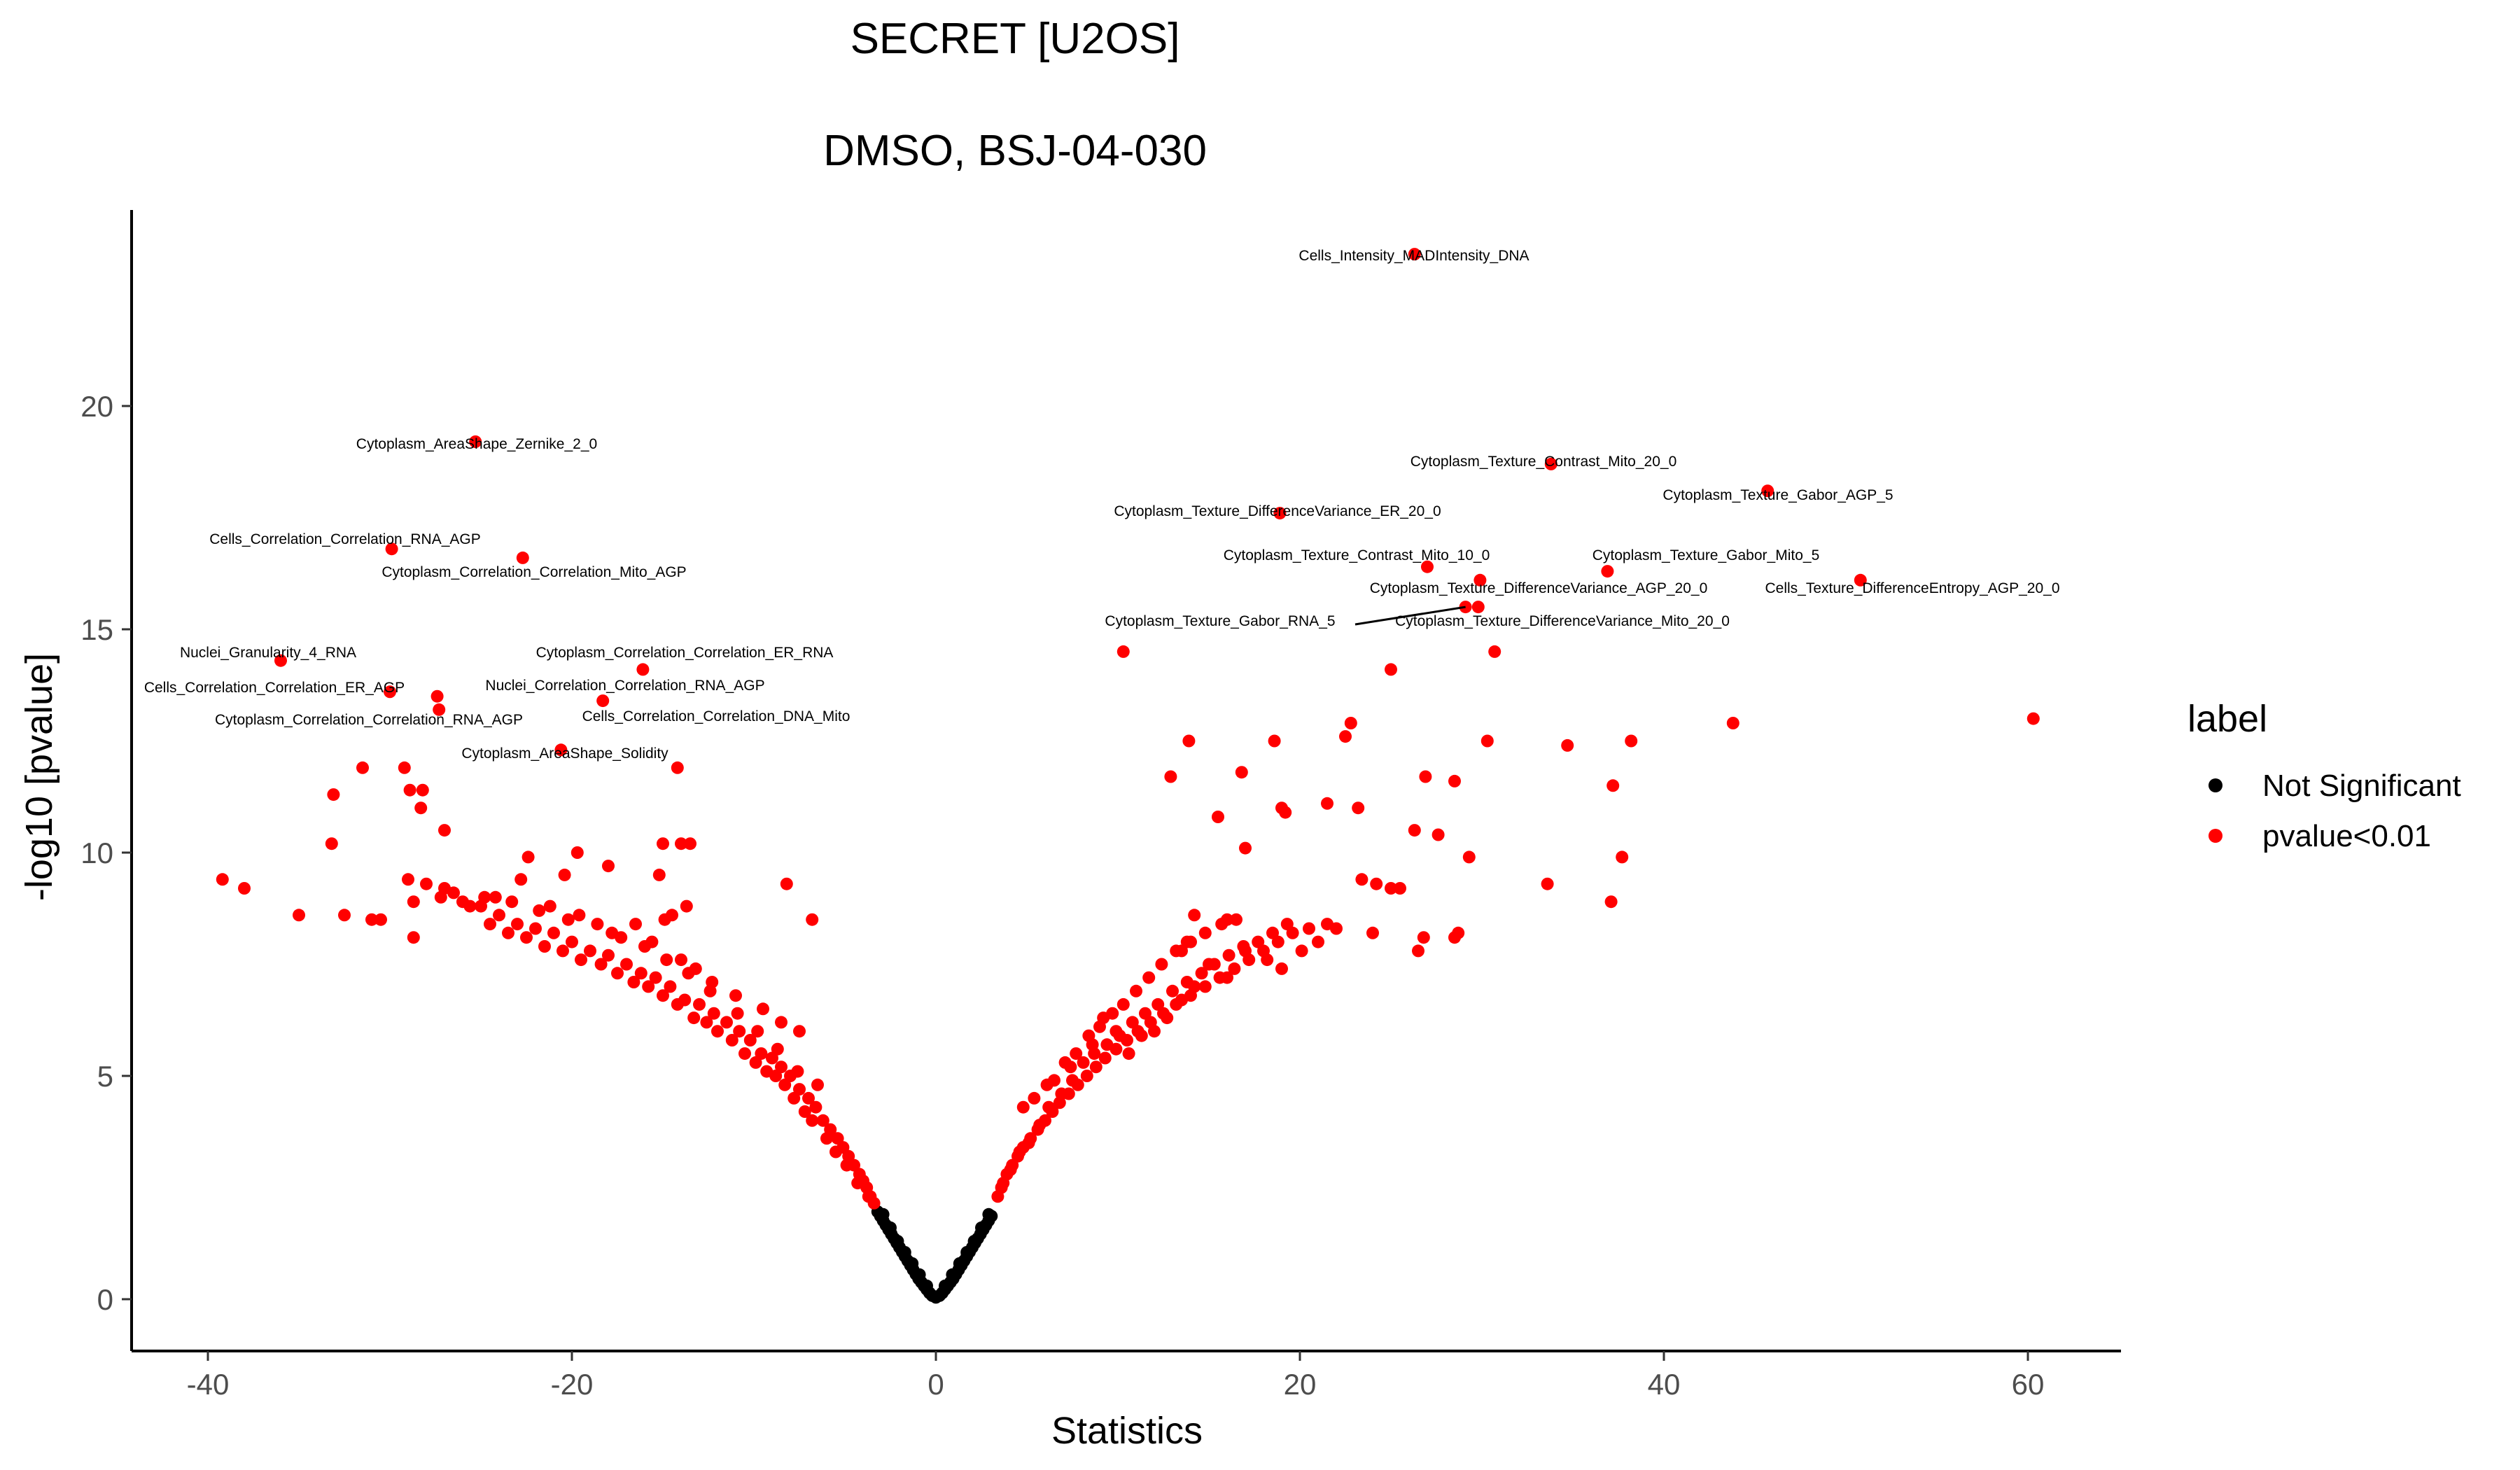 The width and height of the screenshot is (2520, 1470). I want to click on annotation-label: Cytoplasm_Texture_Contrast_Mito_20_0, so click(1543, 462).